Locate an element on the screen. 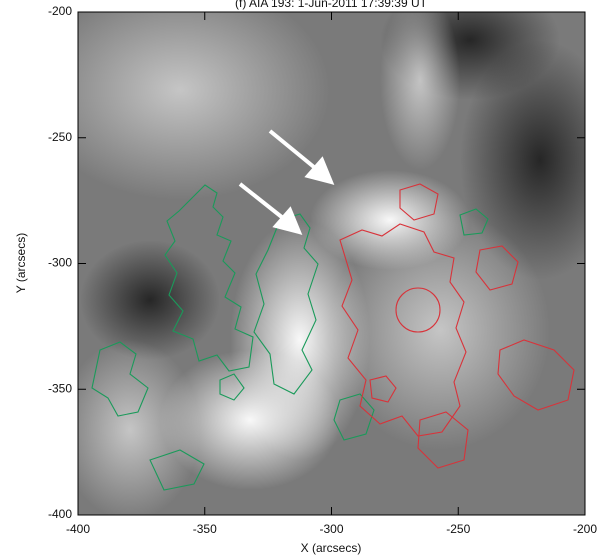 The width and height of the screenshot is (600, 560). chart-title: (f) AIA 193: 1-Jun-2011 17:39:39 UT is located at coordinates (331, 5).